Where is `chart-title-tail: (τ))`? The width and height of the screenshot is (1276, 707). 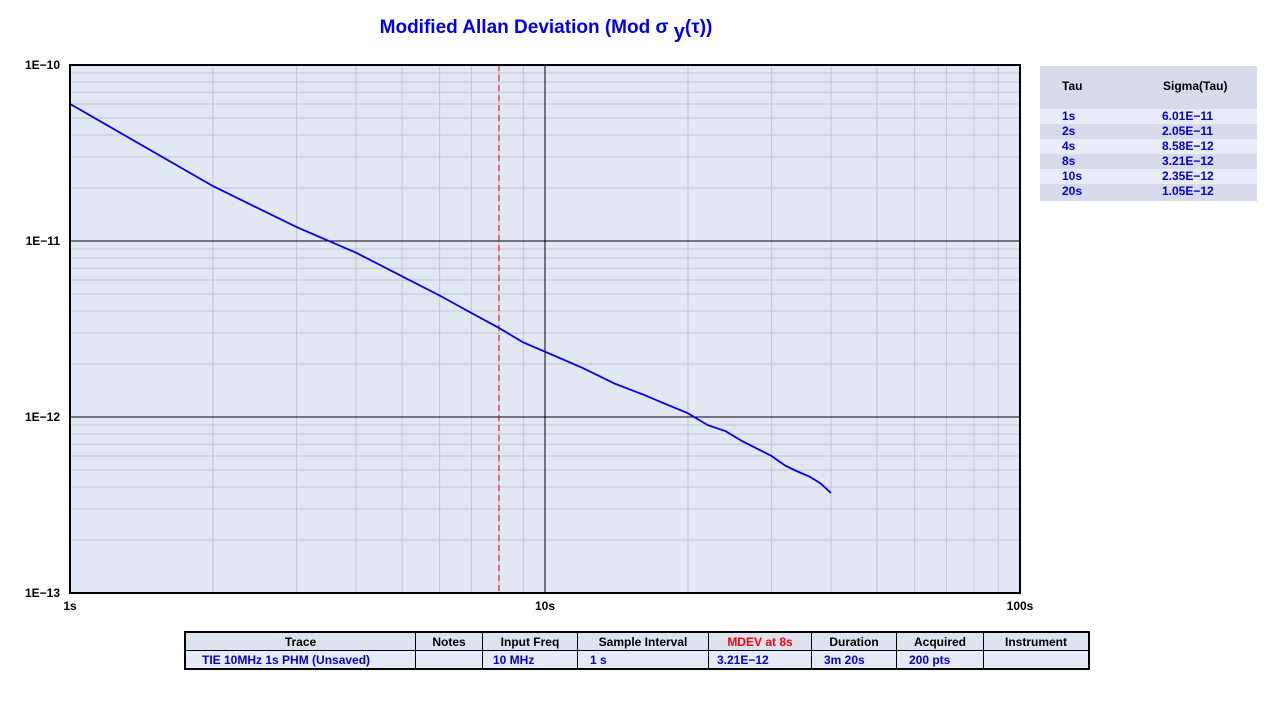 chart-title-tail: (τ)) is located at coordinates (698, 27).